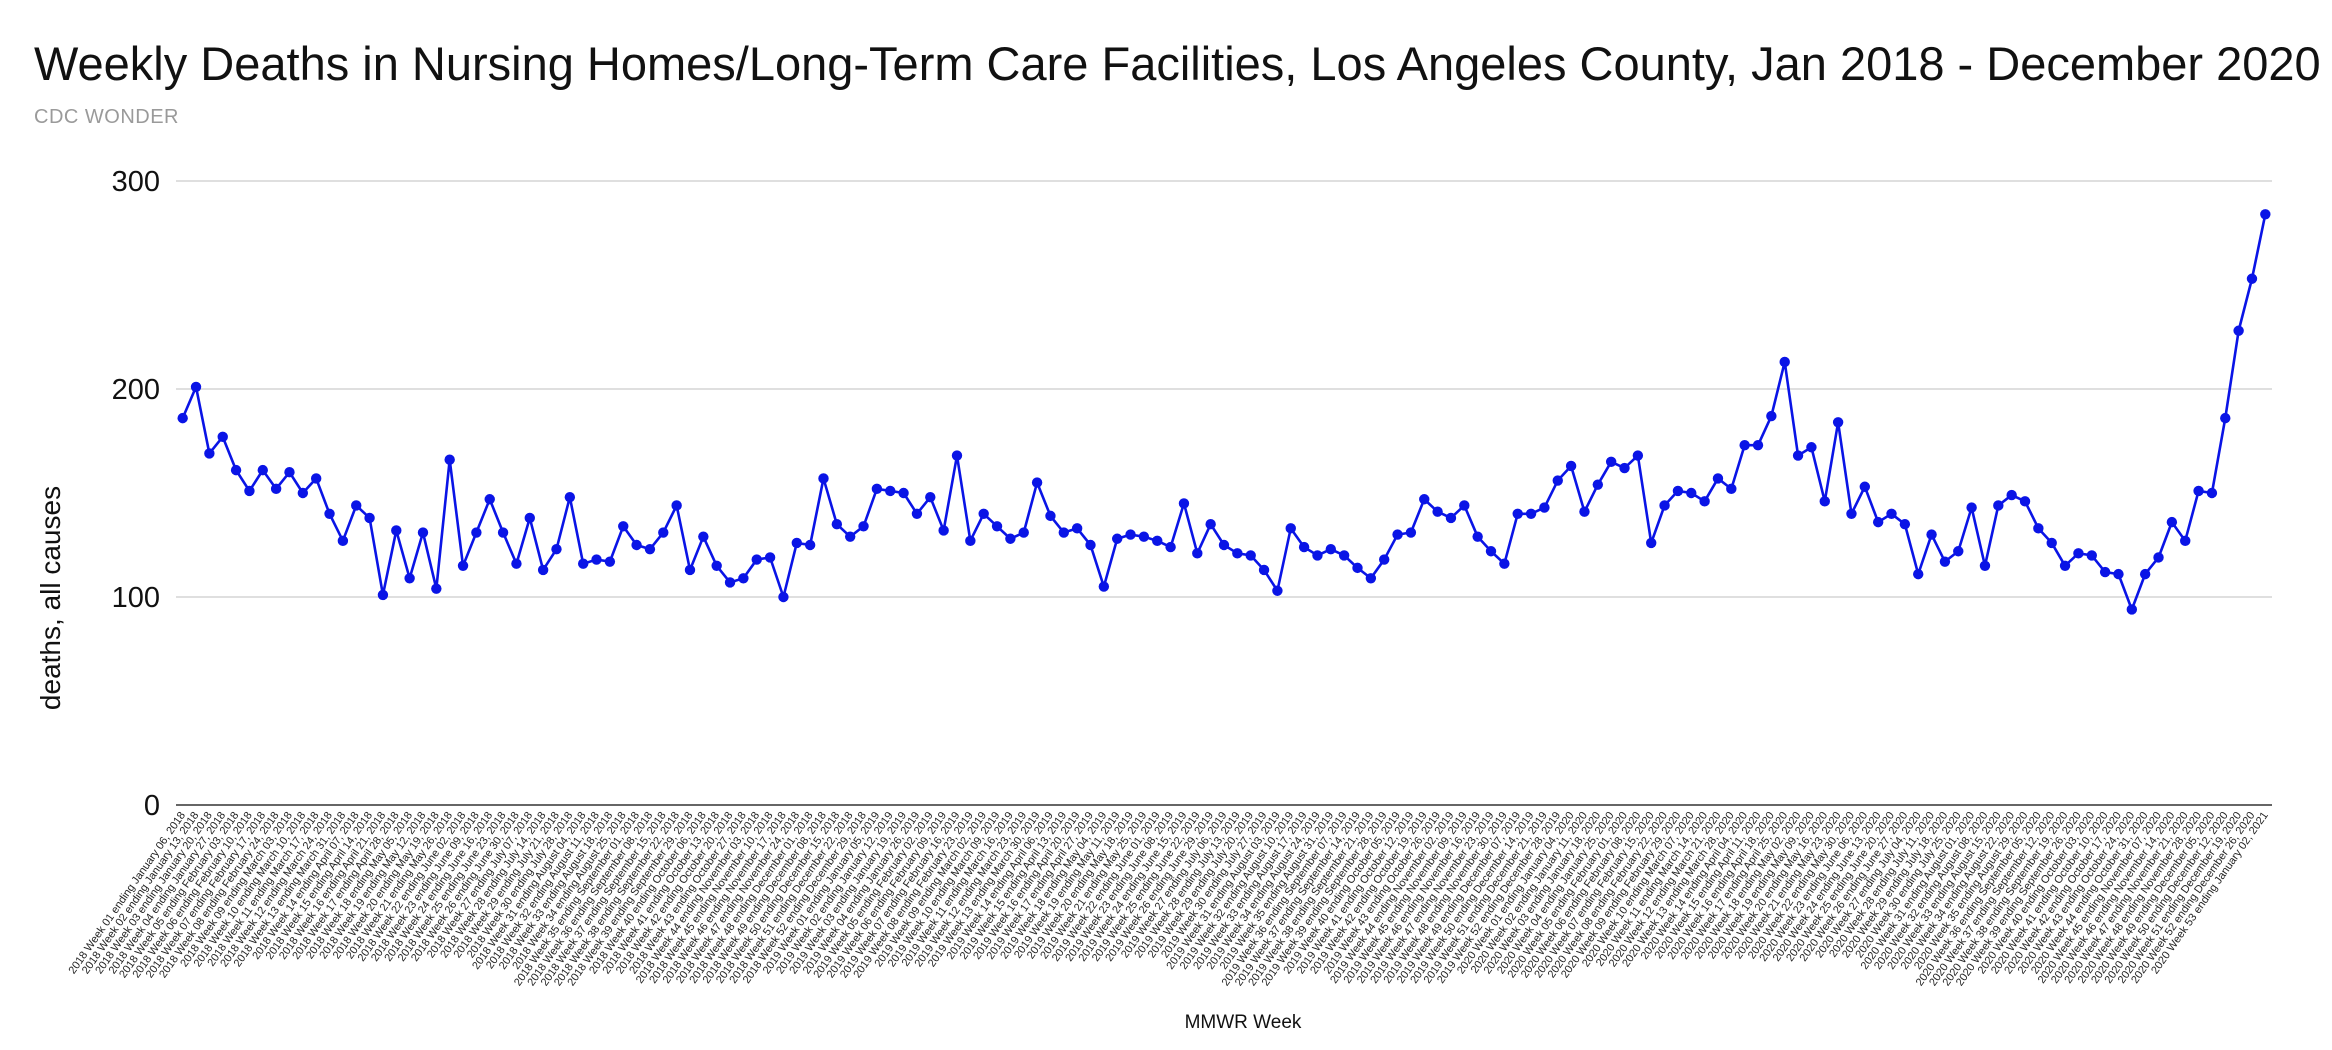 The image size is (2332, 1050). I want to click on y-tick-label: 300, so click(136, 182).